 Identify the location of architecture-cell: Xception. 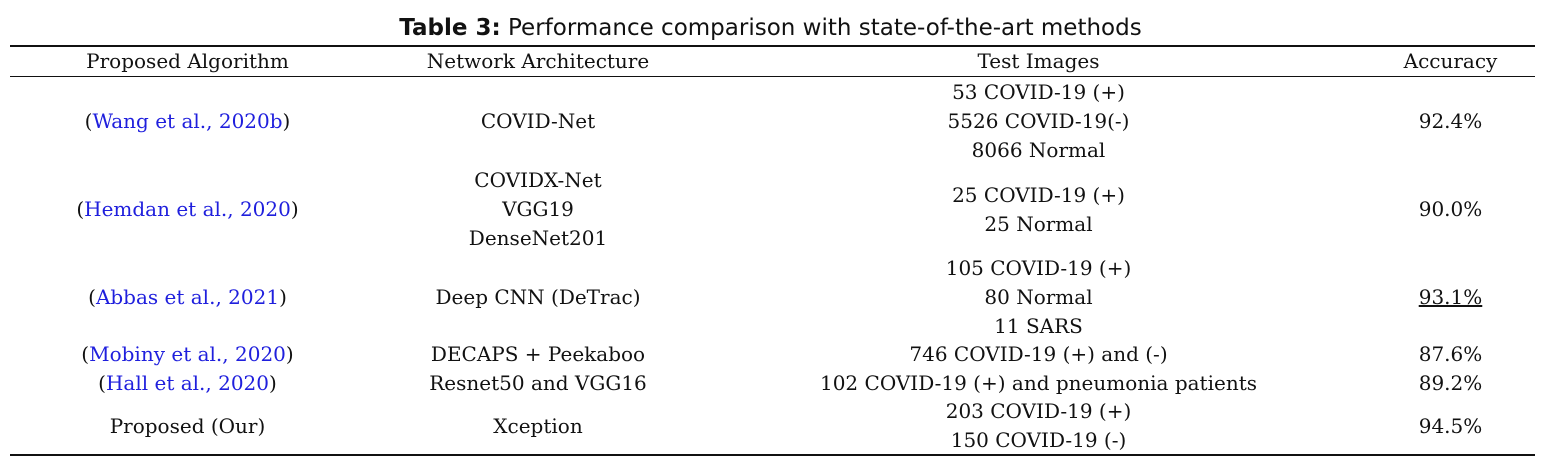
(538, 426).